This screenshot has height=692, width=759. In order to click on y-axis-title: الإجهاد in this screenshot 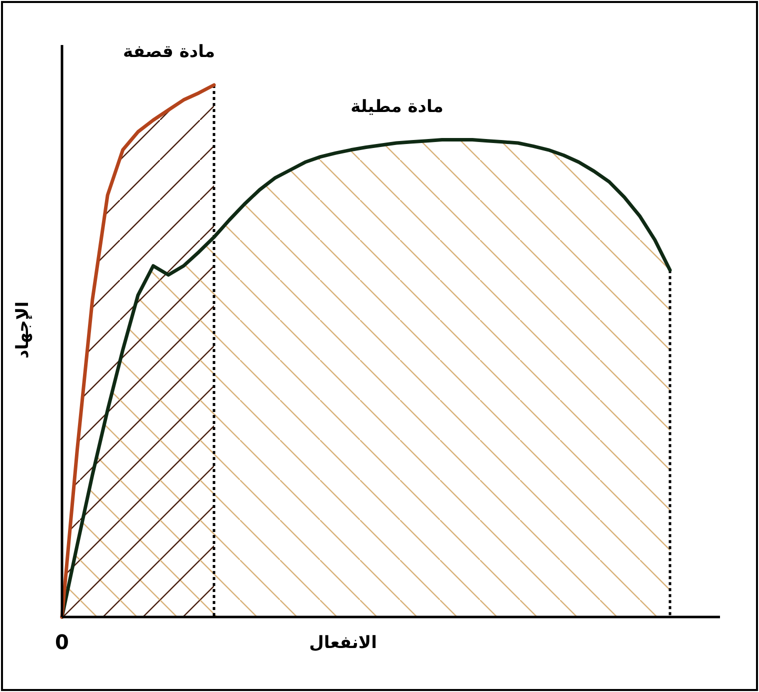, I will do `click(23, 330)`.